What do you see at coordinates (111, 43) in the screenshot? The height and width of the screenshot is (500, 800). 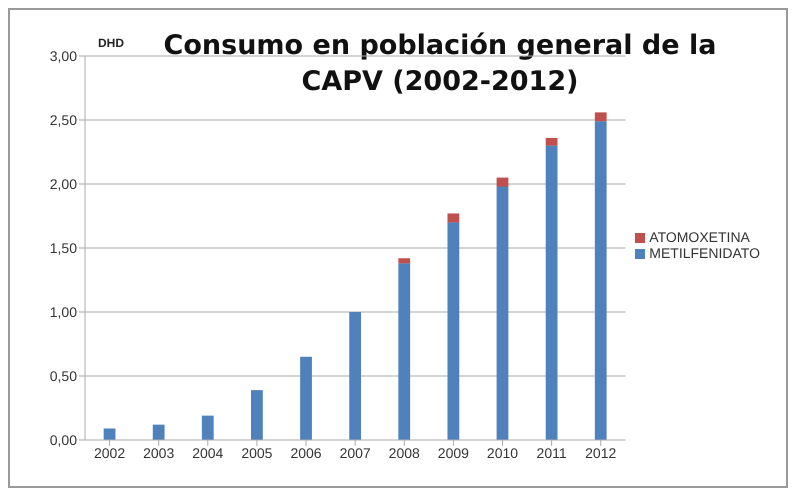 I see `y-axis-title: DHD` at bounding box center [111, 43].